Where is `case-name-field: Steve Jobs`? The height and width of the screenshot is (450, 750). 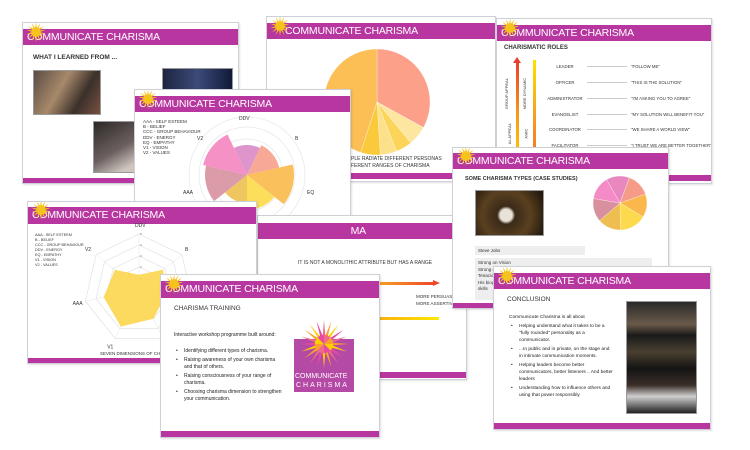
case-name-field: Steve Jobs is located at coordinates (530, 250).